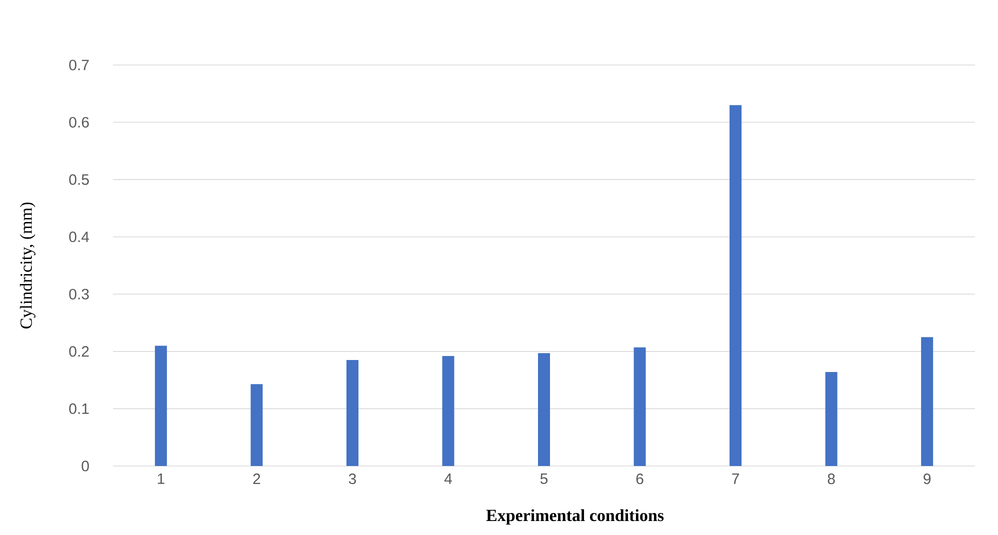 The height and width of the screenshot is (535, 998). I want to click on x-tick-label: 7, so click(735, 479).